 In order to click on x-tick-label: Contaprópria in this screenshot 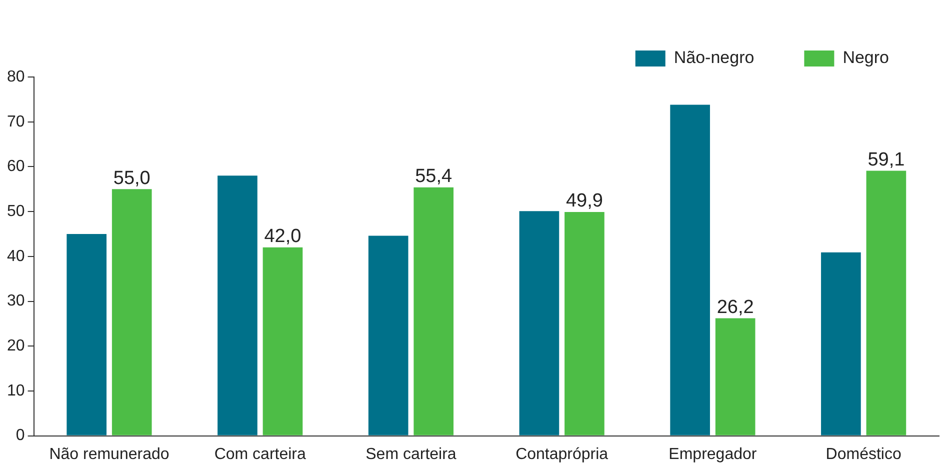, I will do `click(562, 454)`.